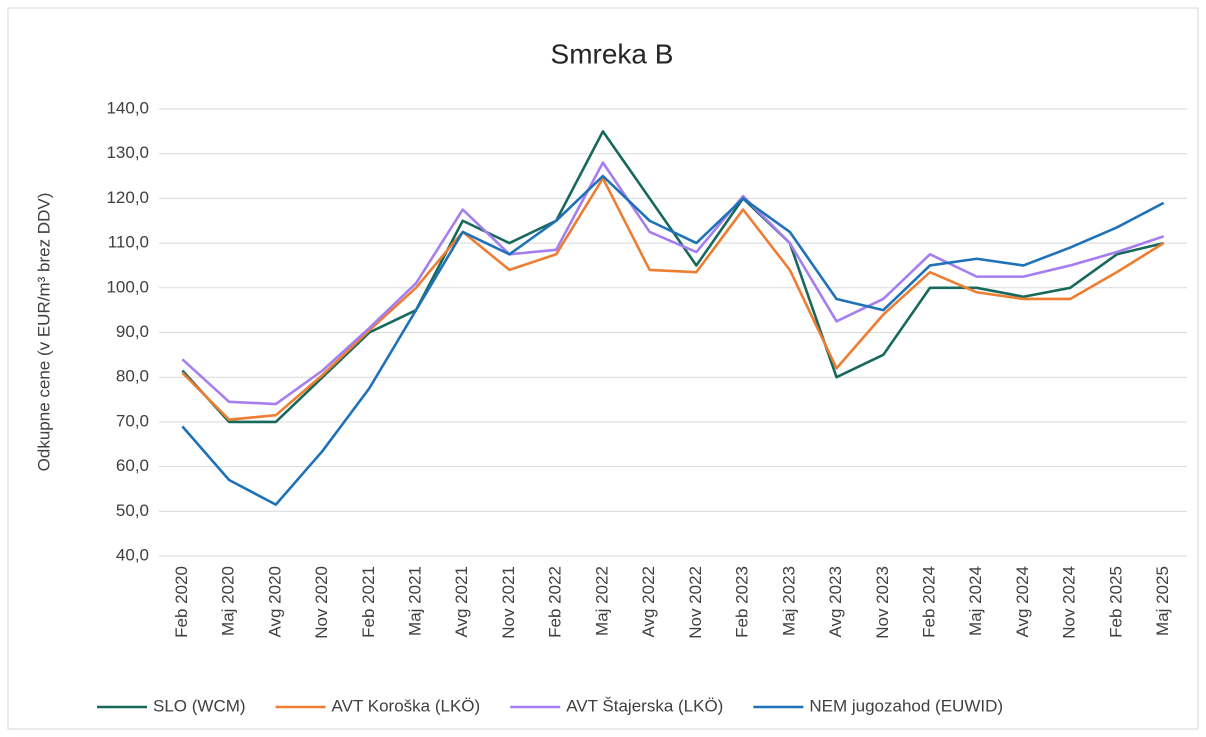 The image size is (1206, 737). I want to click on x-tick-label: Maj 2024, so click(975, 601).